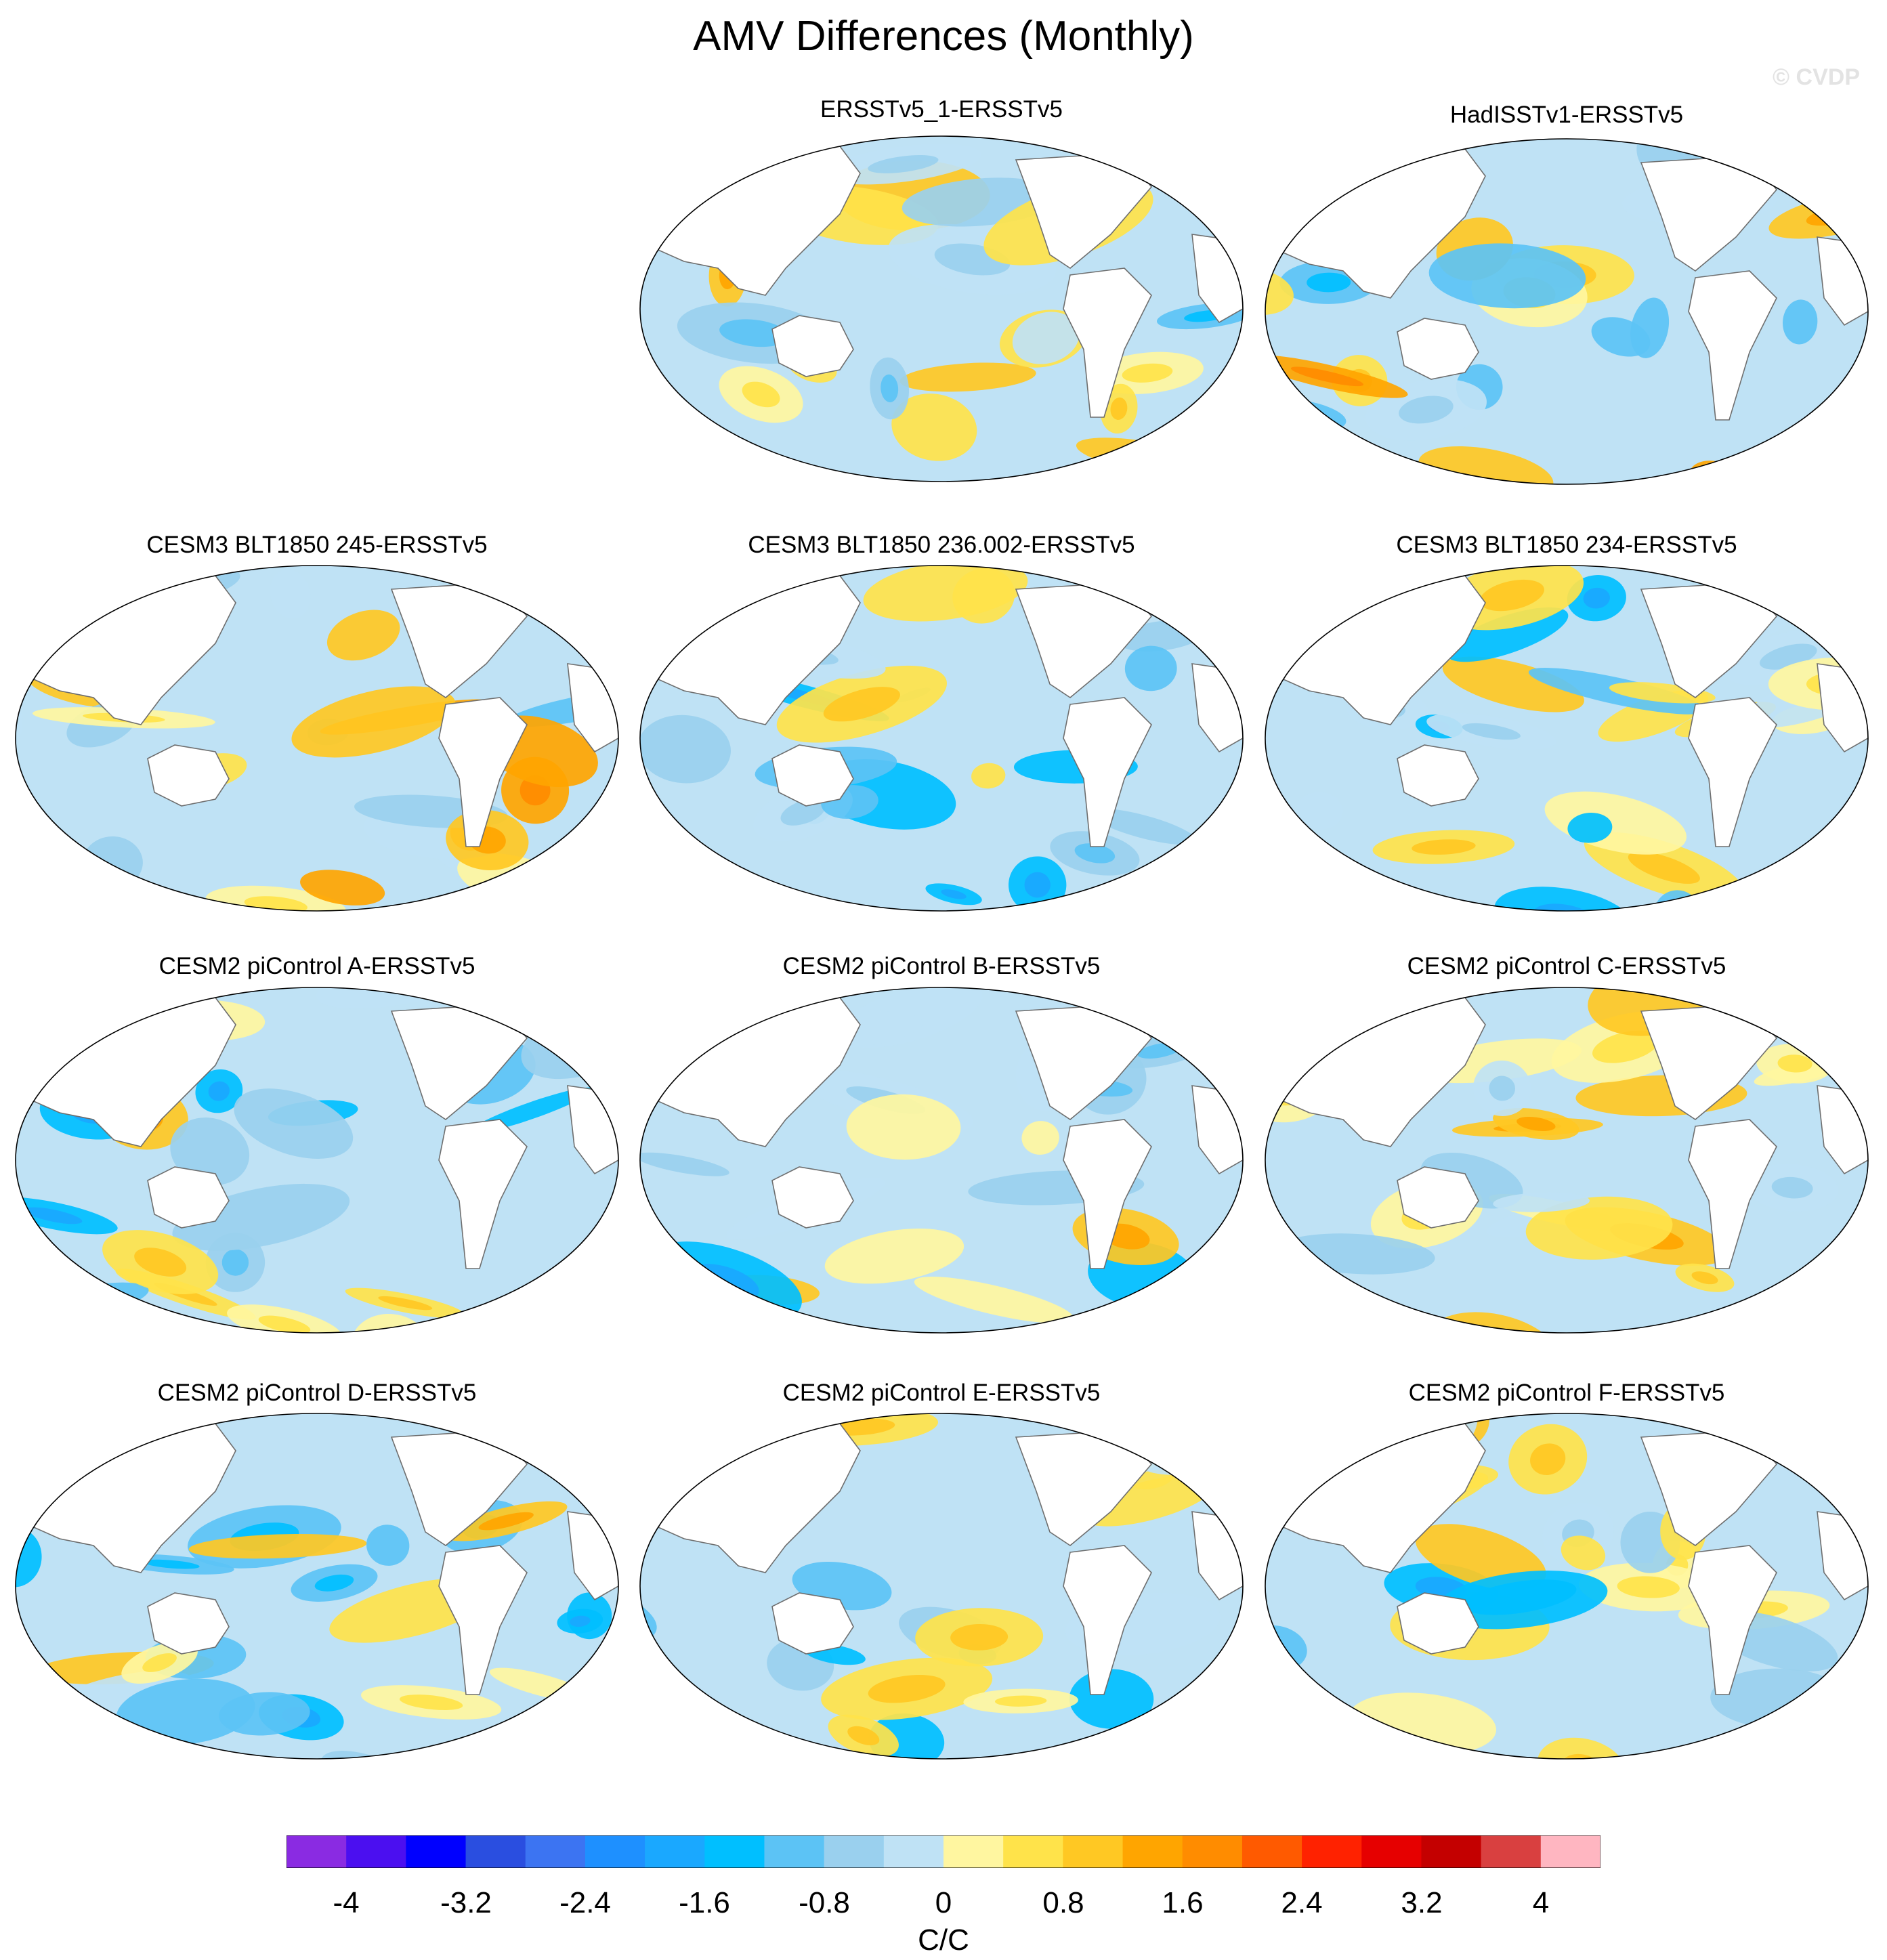 This screenshot has width=1887, height=1960. I want to click on panel-title: CESM3 BLT1850 245-ERSSTv5, so click(317, 545).